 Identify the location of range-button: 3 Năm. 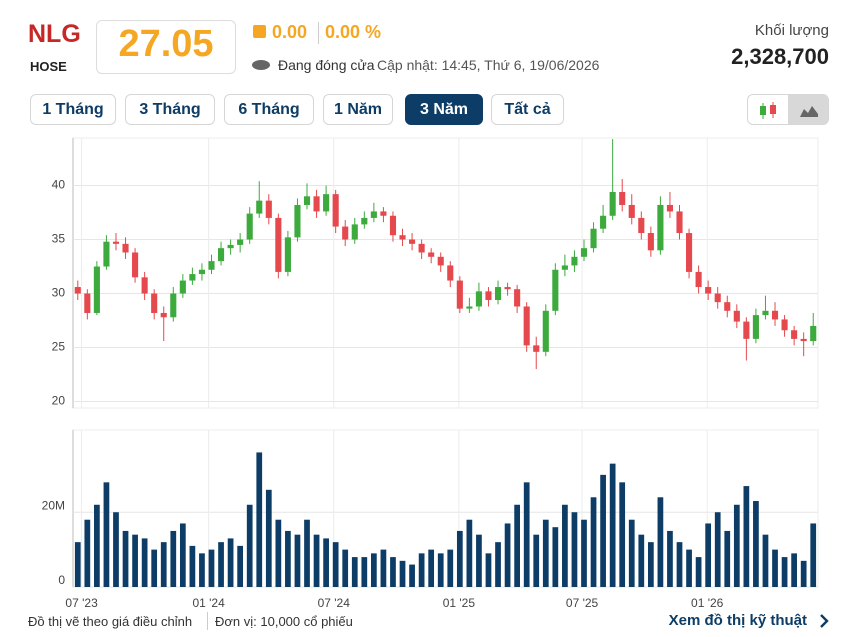
(444, 109).